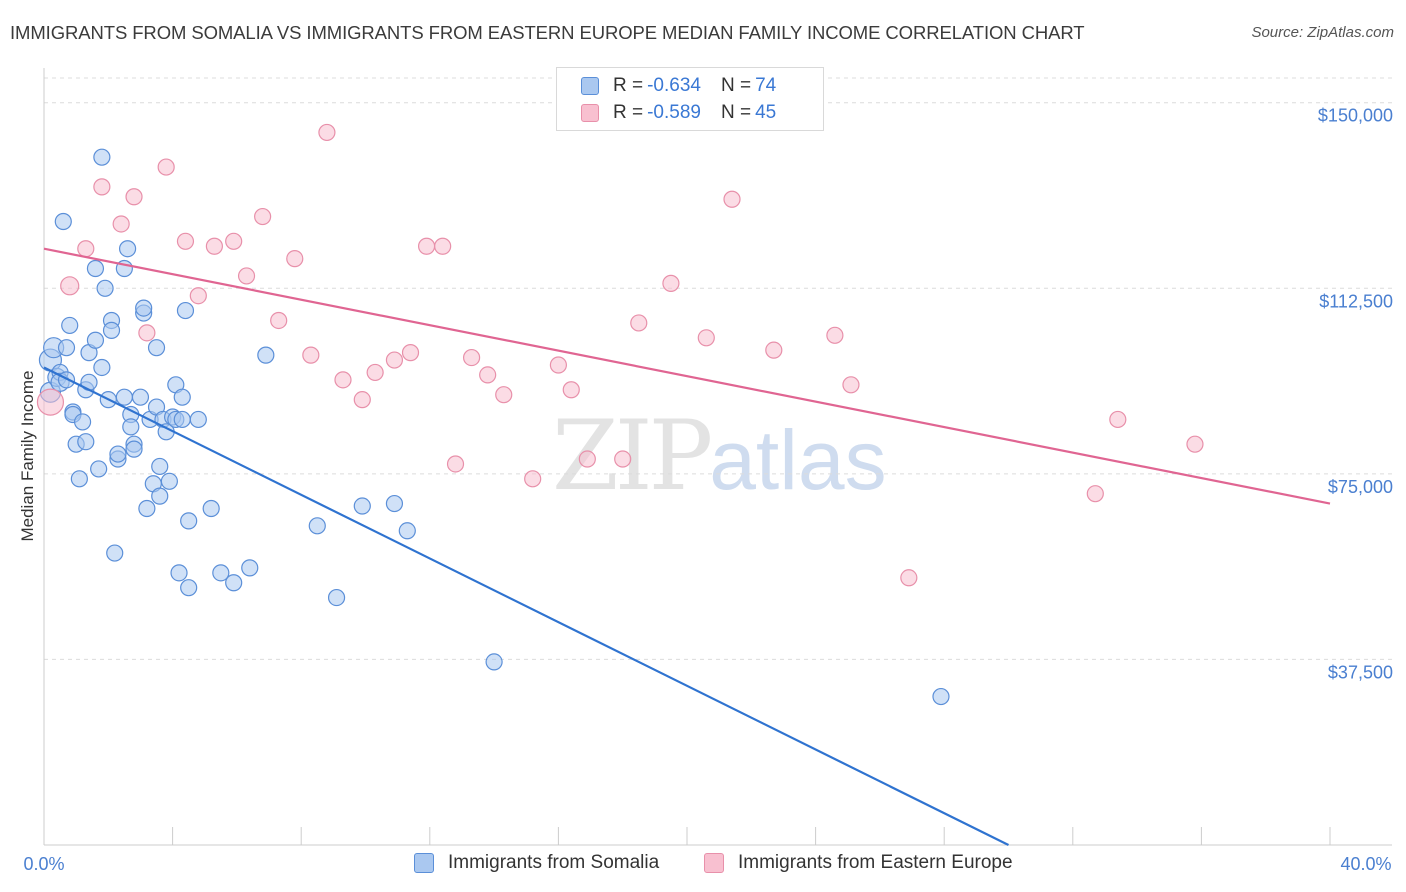 The image size is (1406, 892). Describe the element at coordinates (424, 863) in the screenshot. I see `series-swatch-somalia` at that location.